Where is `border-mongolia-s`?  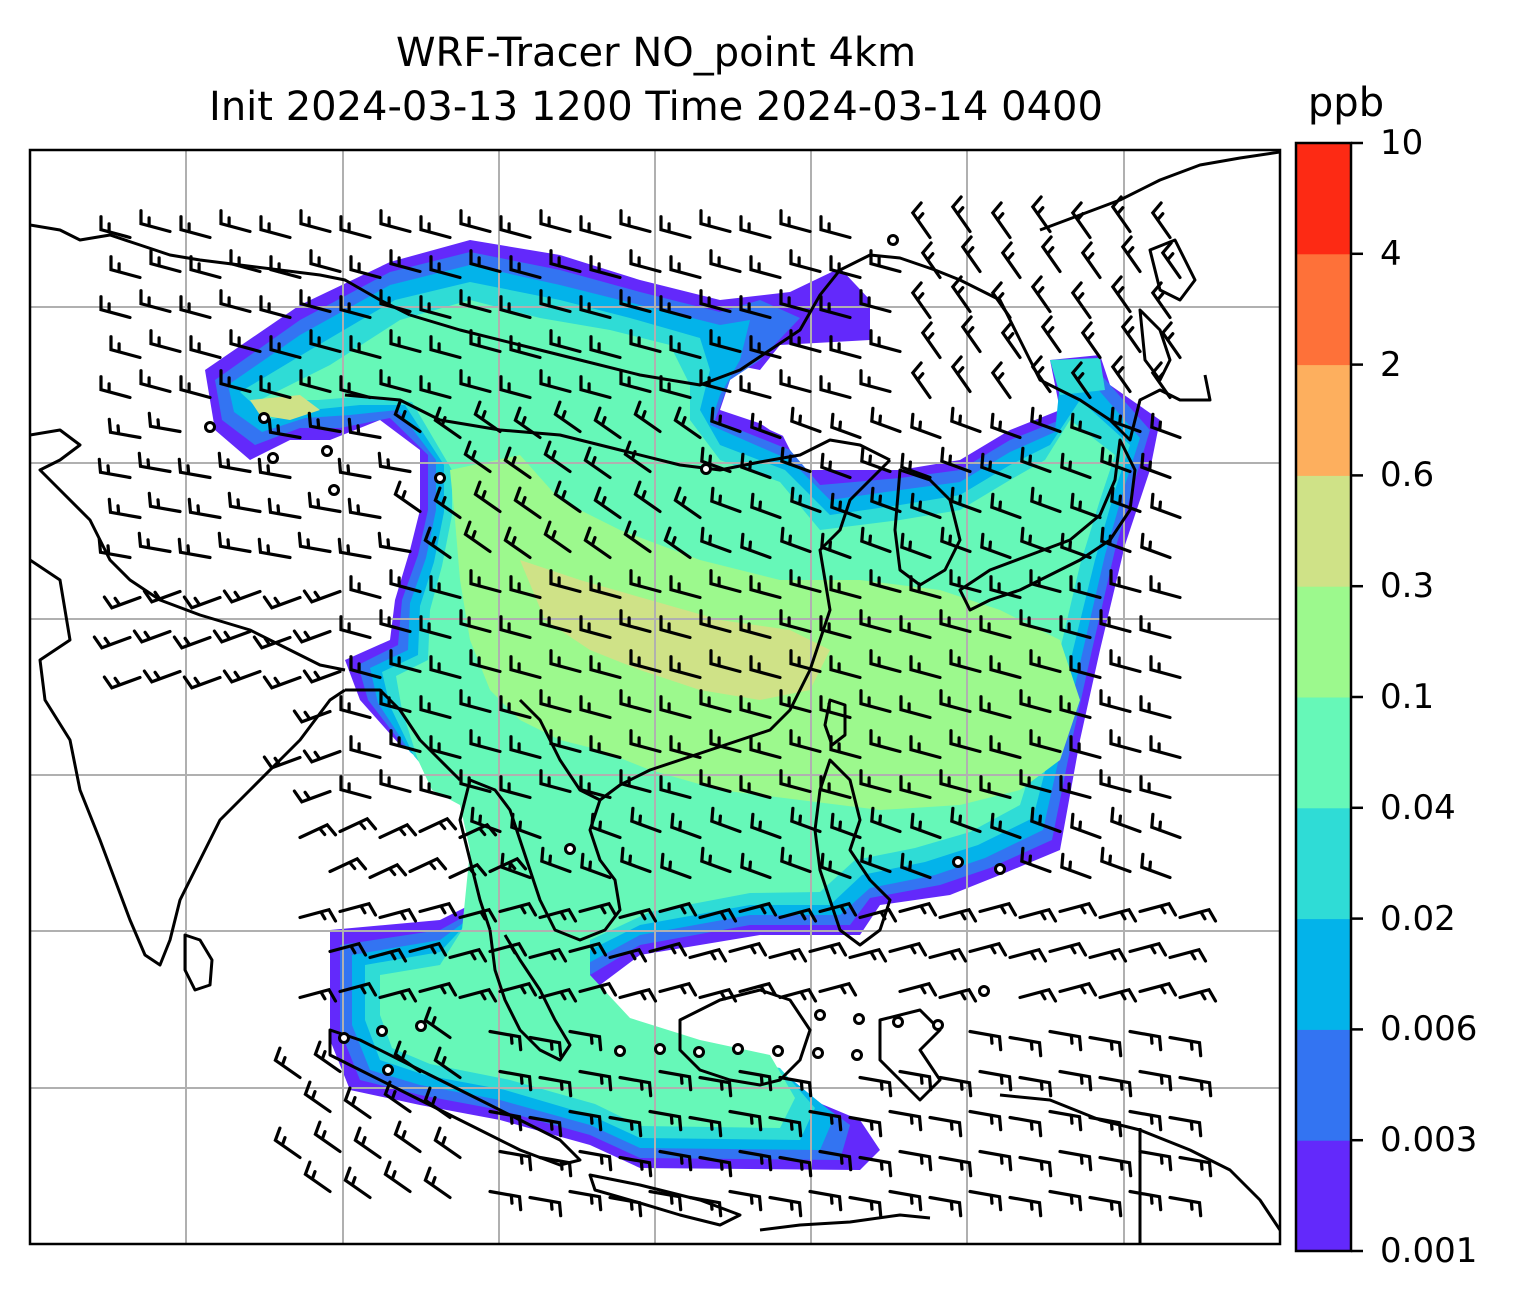 border-mongolia-s is located at coordinates (617, 432).